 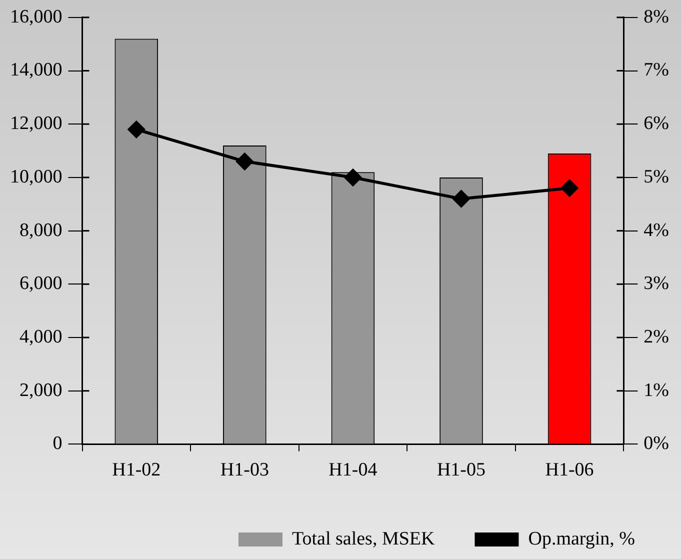 I want to click on y-tick-label: 0, so click(x=57, y=443).